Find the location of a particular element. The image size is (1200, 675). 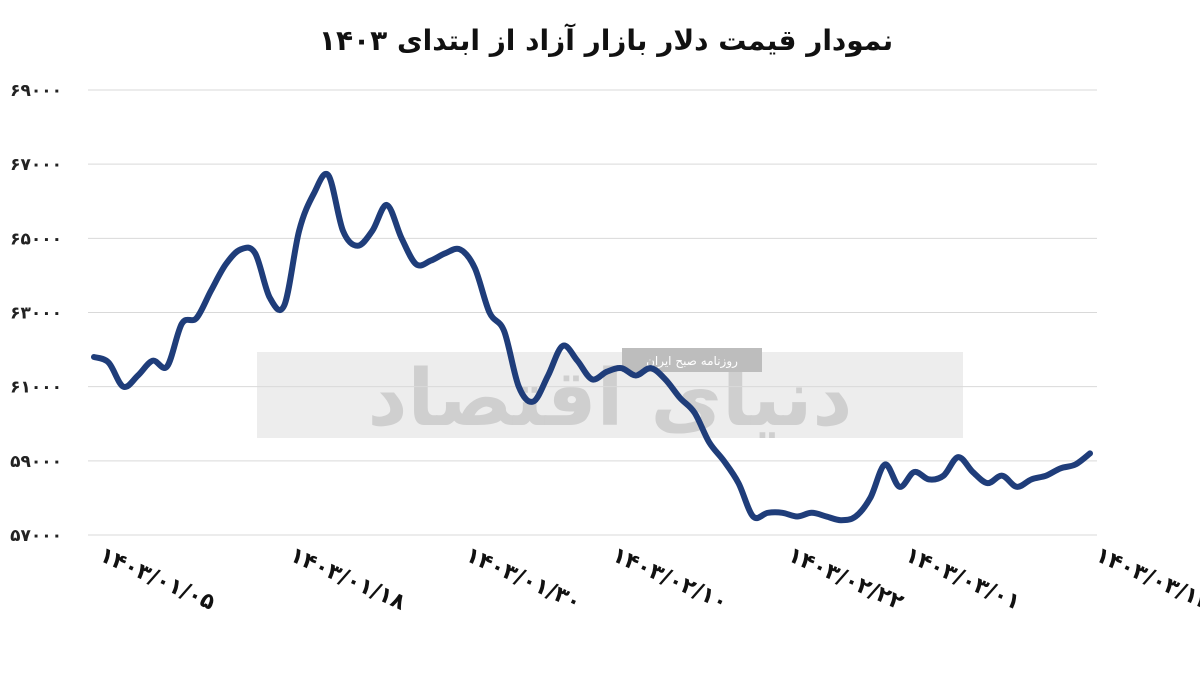

watermark: دنیای اقتصاد روزنامه صبح ایران is located at coordinates (610, 396).